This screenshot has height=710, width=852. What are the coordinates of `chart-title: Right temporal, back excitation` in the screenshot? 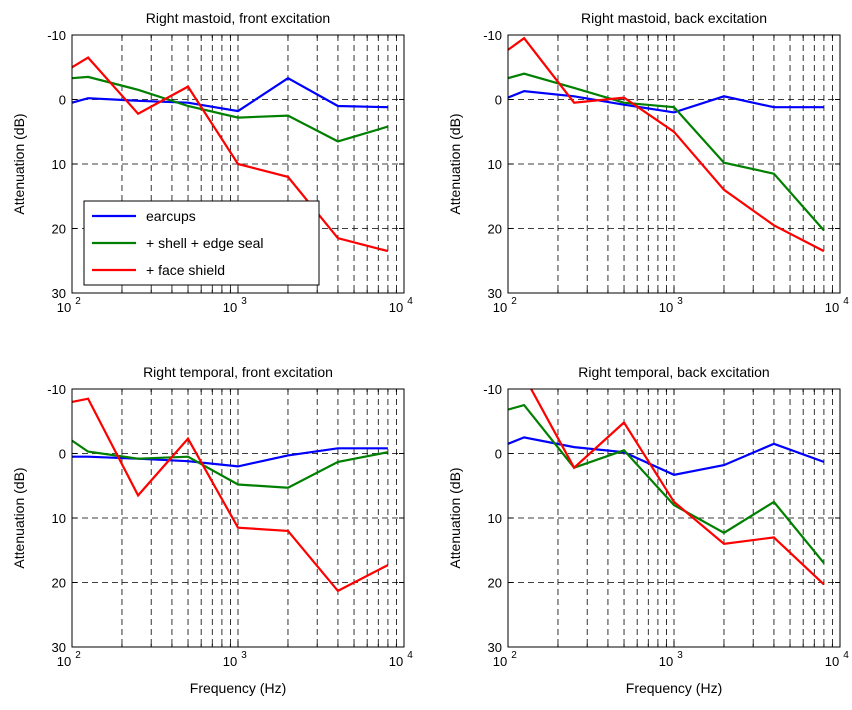 It's located at (673, 372).